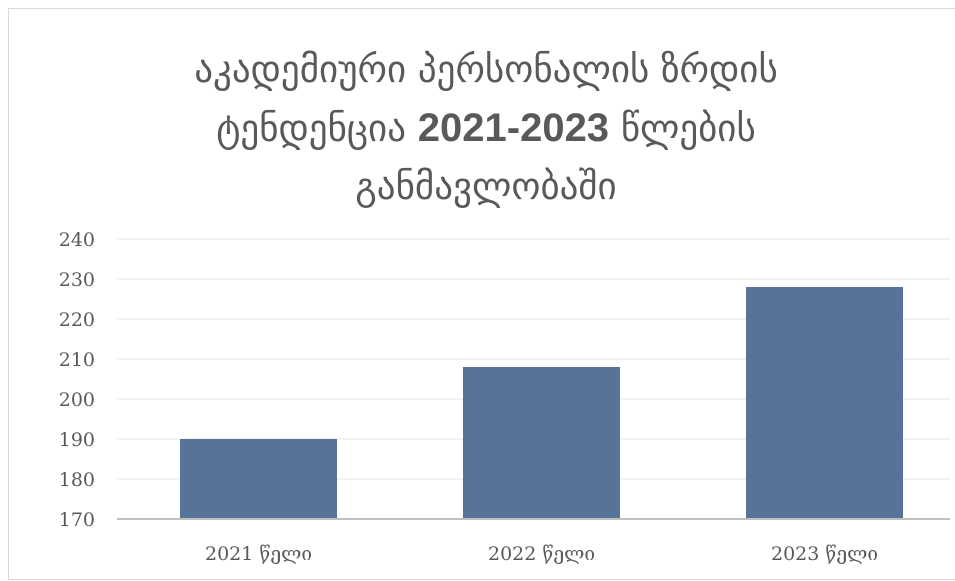 The width and height of the screenshot is (955, 581). I want to click on y-tick-label: 230, so click(77, 280).